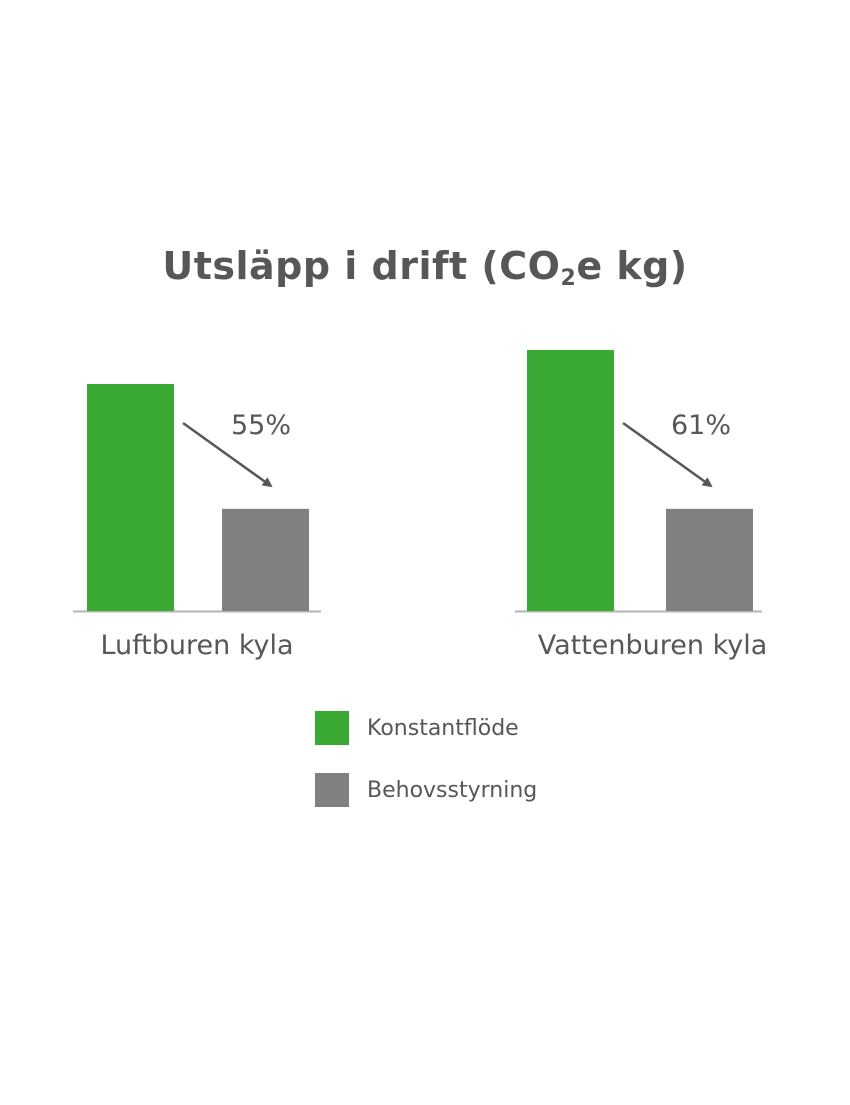 The height and width of the screenshot is (1105, 850). What do you see at coordinates (332, 728) in the screenshot?
I see `legend-swatch-green` at bounding box center [332, 728].